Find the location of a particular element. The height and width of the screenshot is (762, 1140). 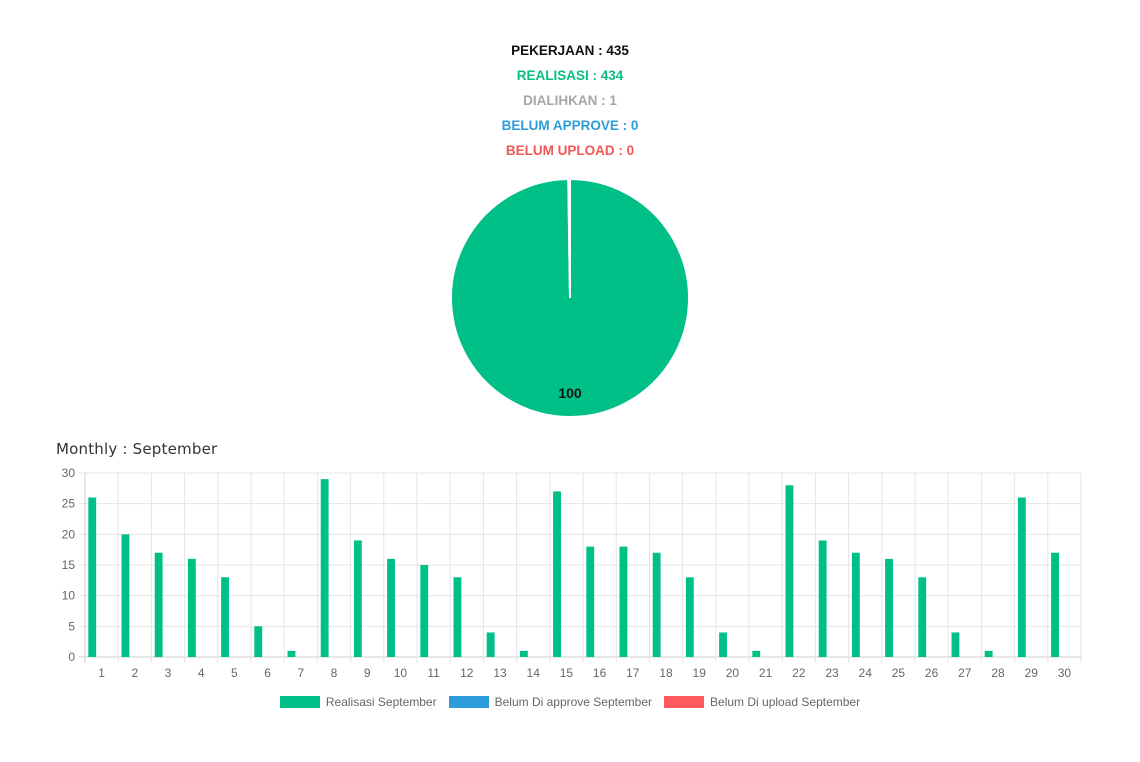

x-tick-label: 3 is located at coordinates (168, 673).